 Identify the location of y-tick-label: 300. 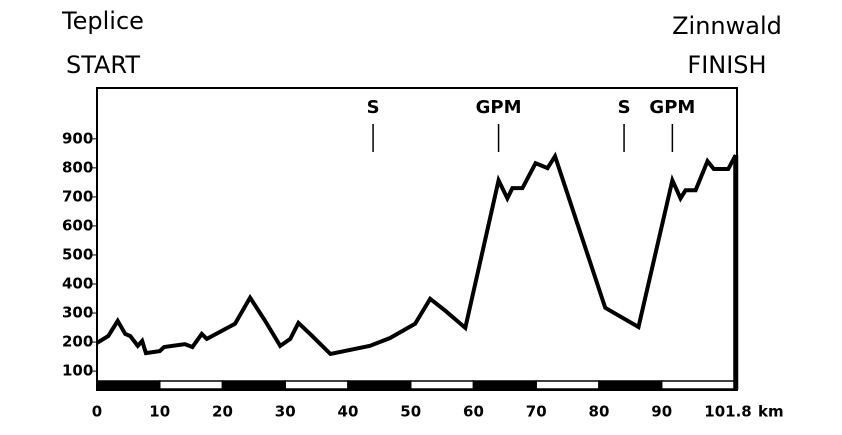
(77, 313).